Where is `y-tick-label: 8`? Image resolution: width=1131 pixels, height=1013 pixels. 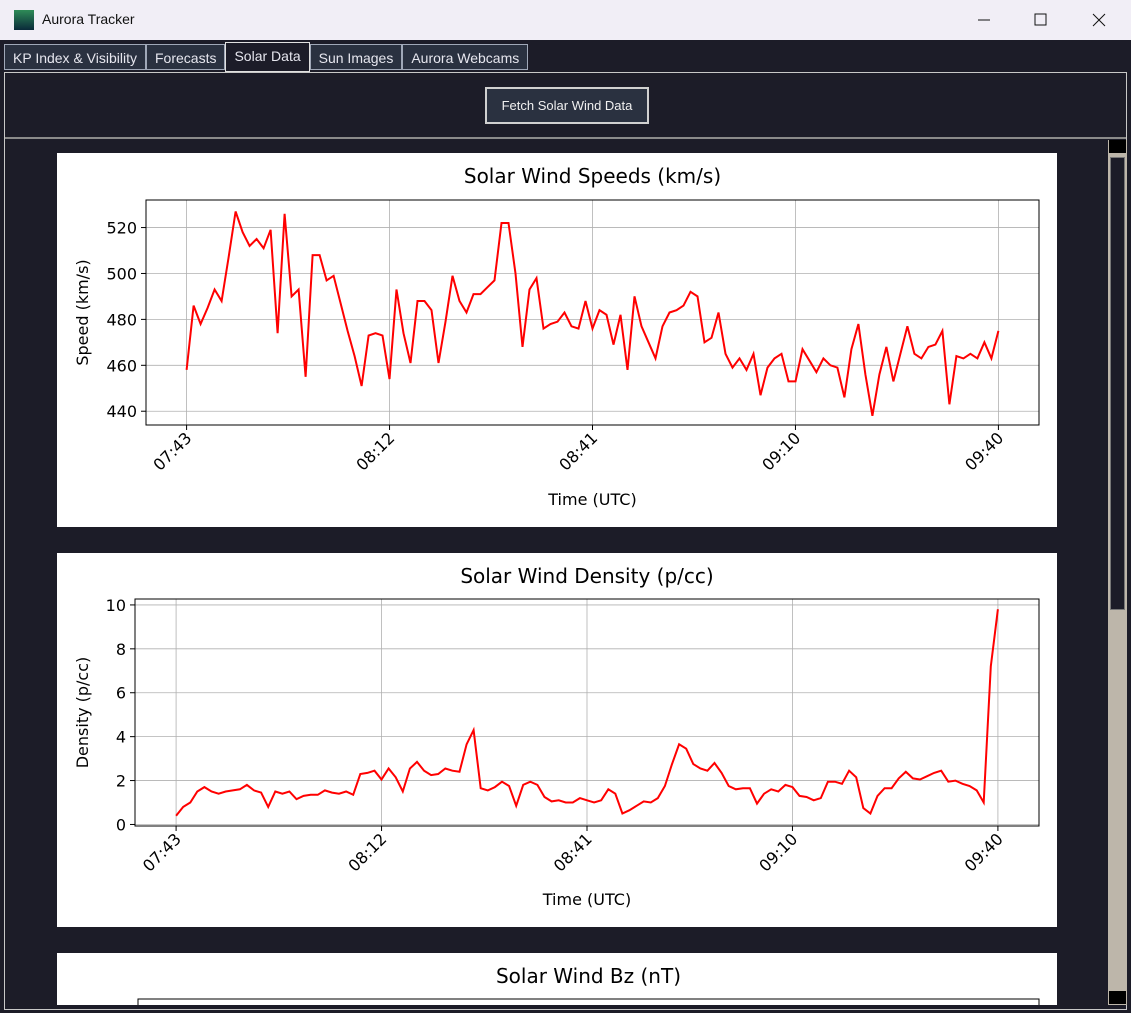 y-tick-label: 8 is located at coordinates (121, 649).